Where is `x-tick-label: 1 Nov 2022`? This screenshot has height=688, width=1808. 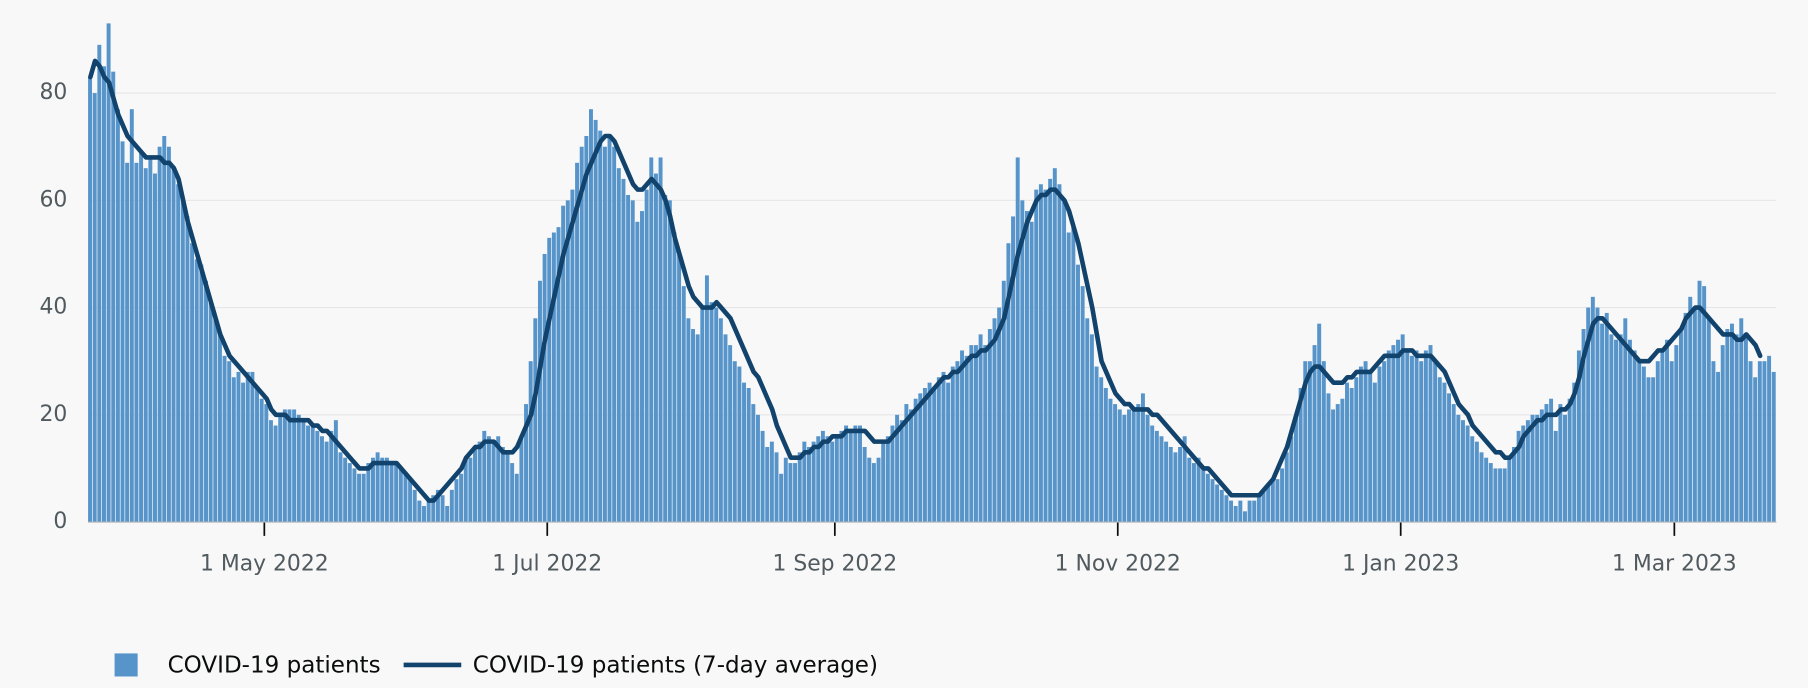 x-tick-label: 1 Nov 2022 is located at coordinates (1118, 564).